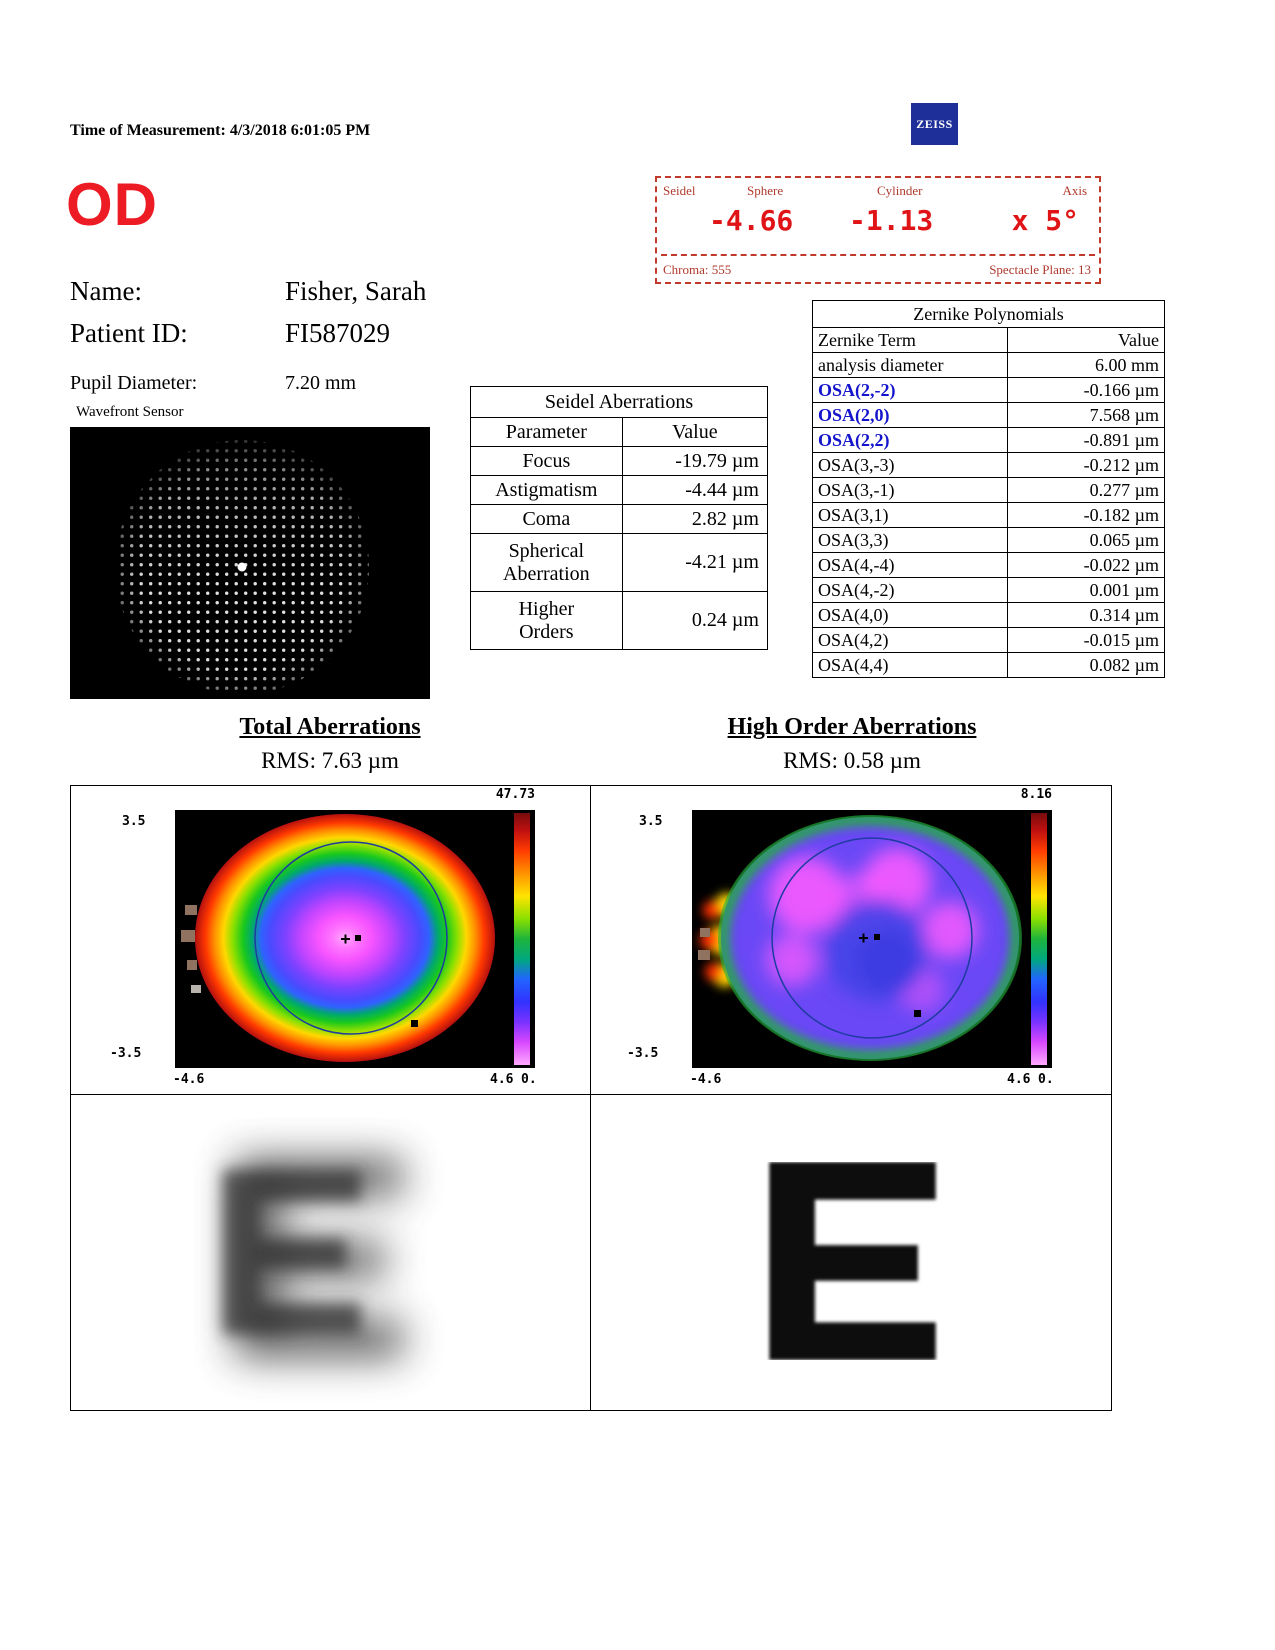 Image resolution: width=1275 pixels, height=1650 pixels. I want to click on zernike-value: -0.212 µm, so click(1086, 465).